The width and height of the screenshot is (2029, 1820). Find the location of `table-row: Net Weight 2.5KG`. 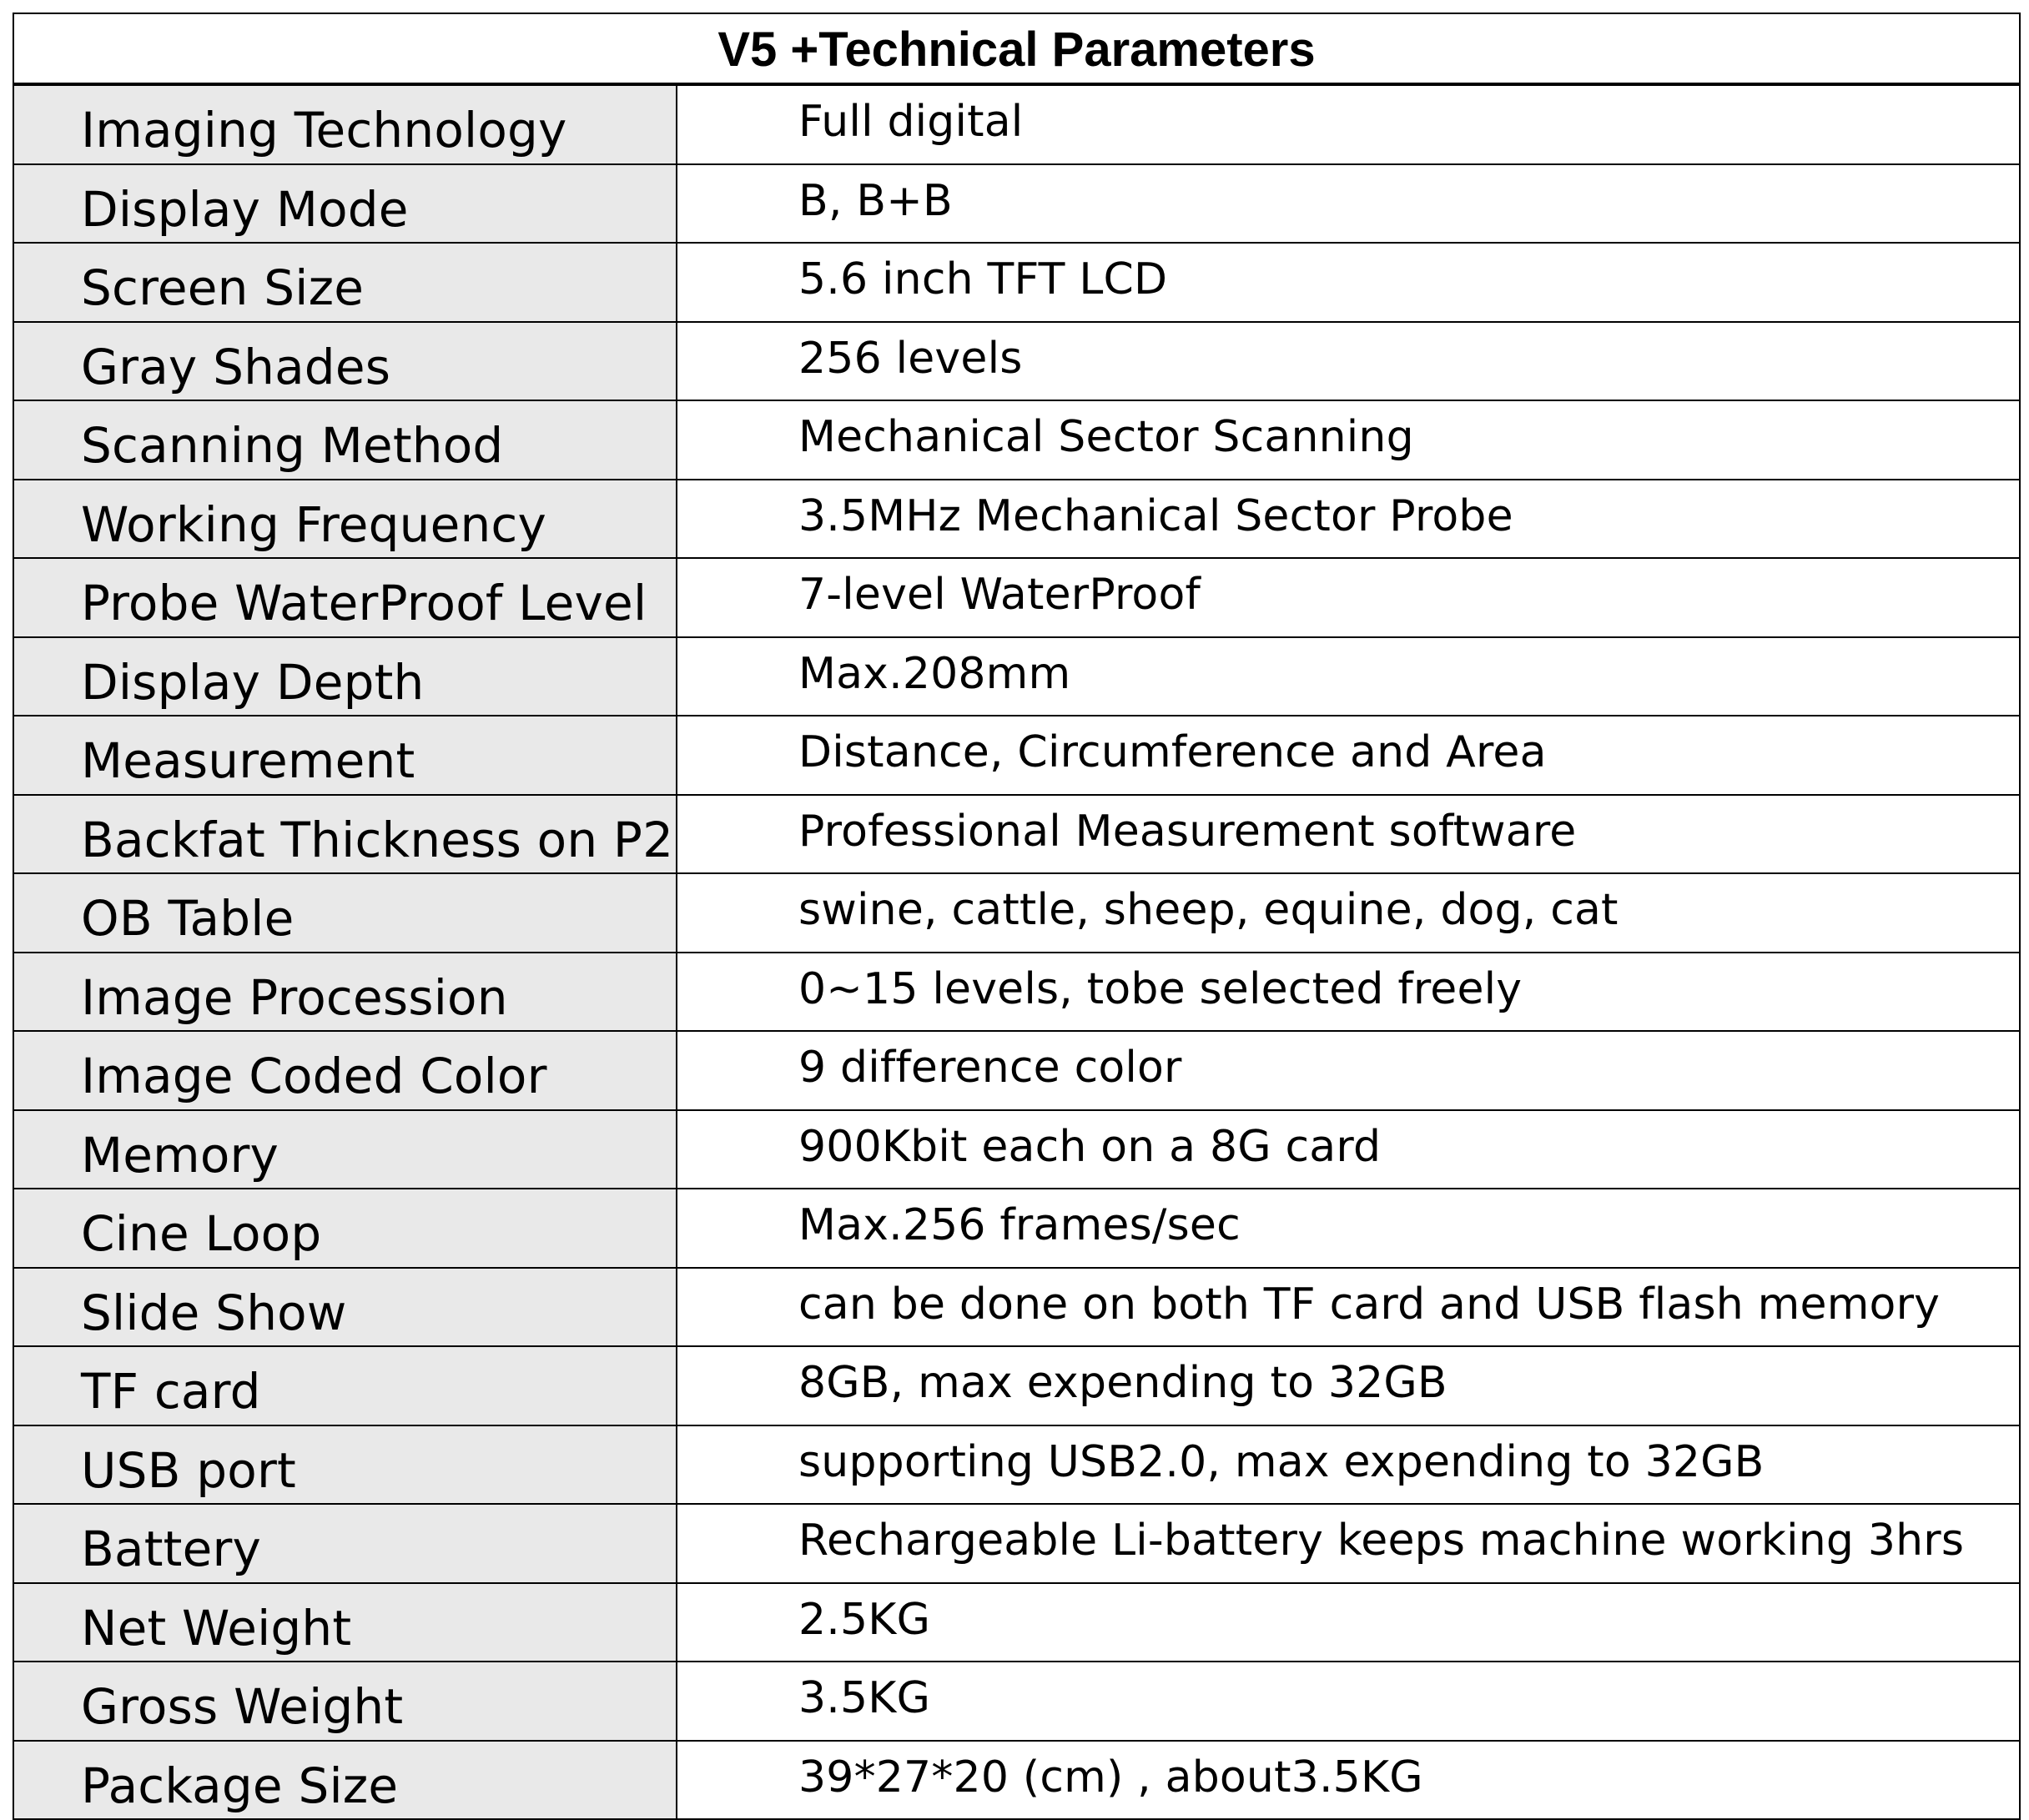

table-row: Net Weight 2.5KG is located at coordinates (1017, 1621).